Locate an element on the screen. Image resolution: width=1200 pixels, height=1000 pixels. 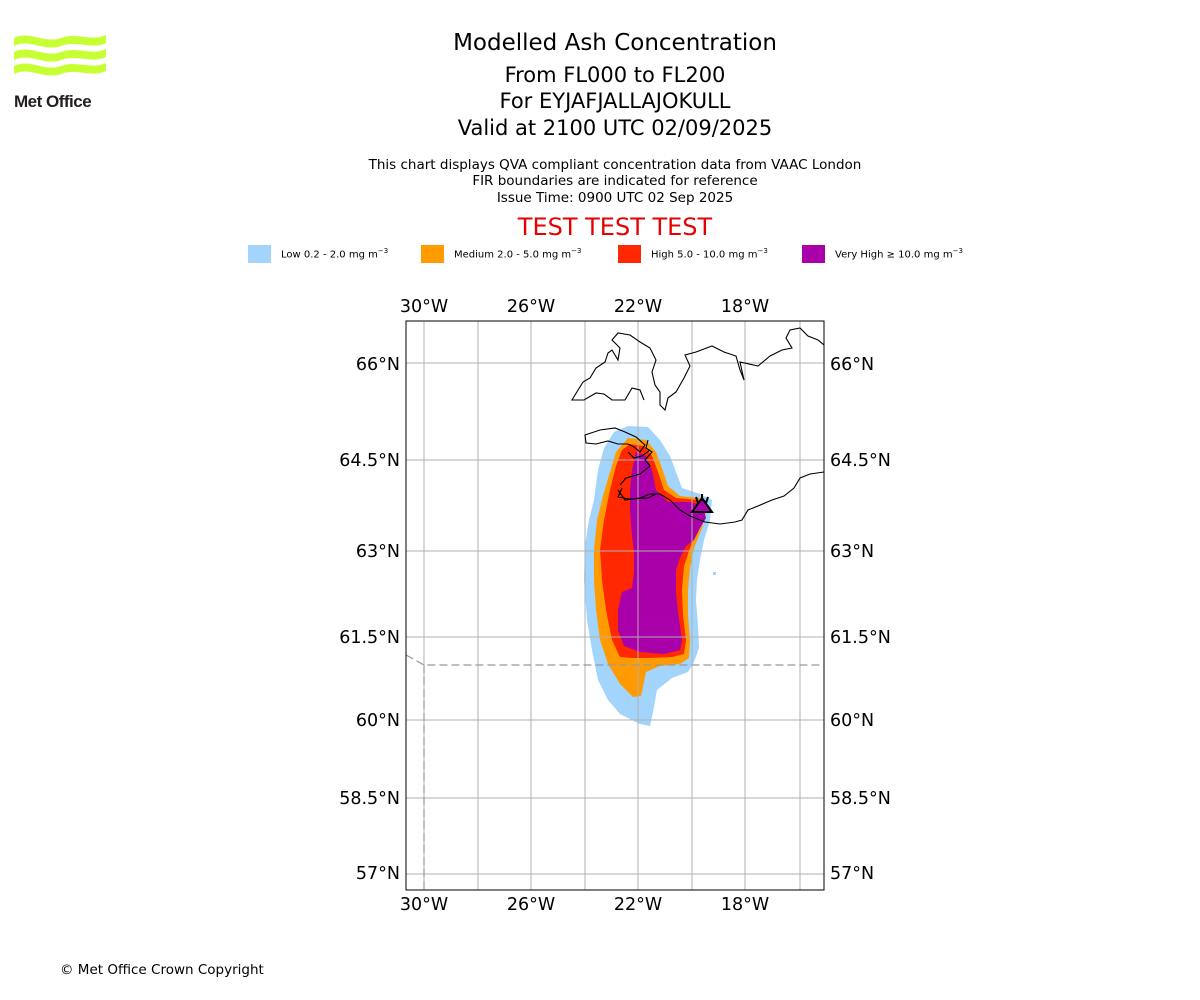
legend-item-medium: Medium 2.0 - 5.0 mg m−3 is located at coordinates (501, 254).